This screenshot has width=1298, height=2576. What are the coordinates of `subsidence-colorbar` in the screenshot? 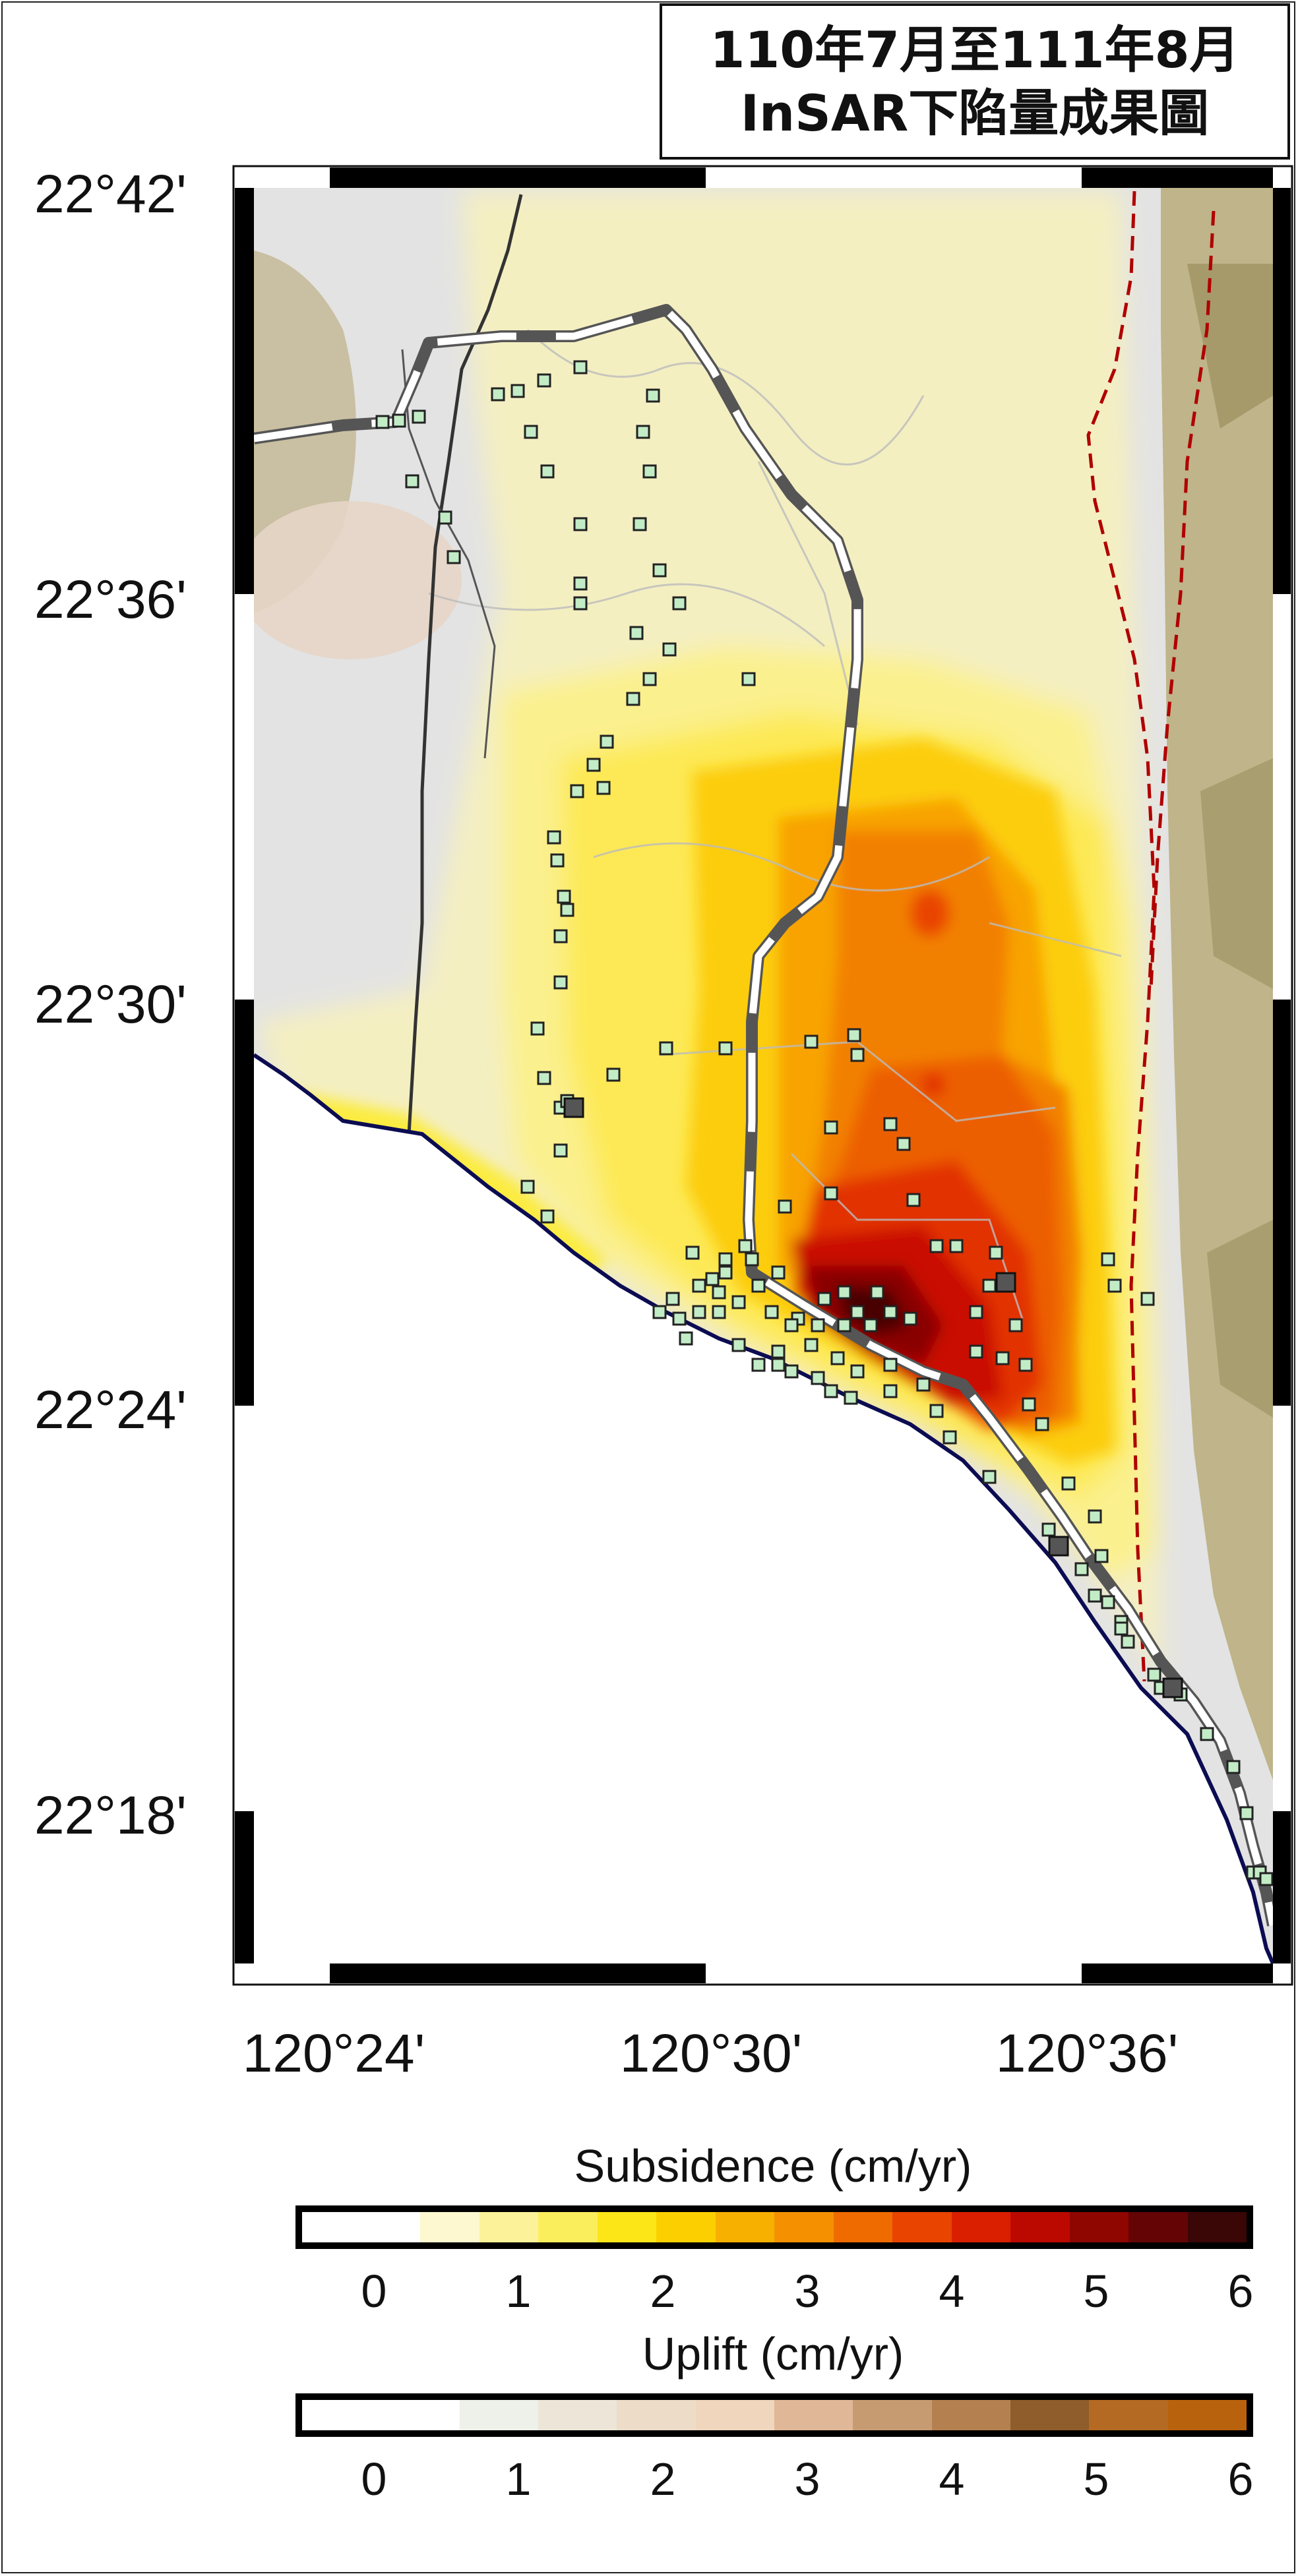 It's located at (774, 2227).